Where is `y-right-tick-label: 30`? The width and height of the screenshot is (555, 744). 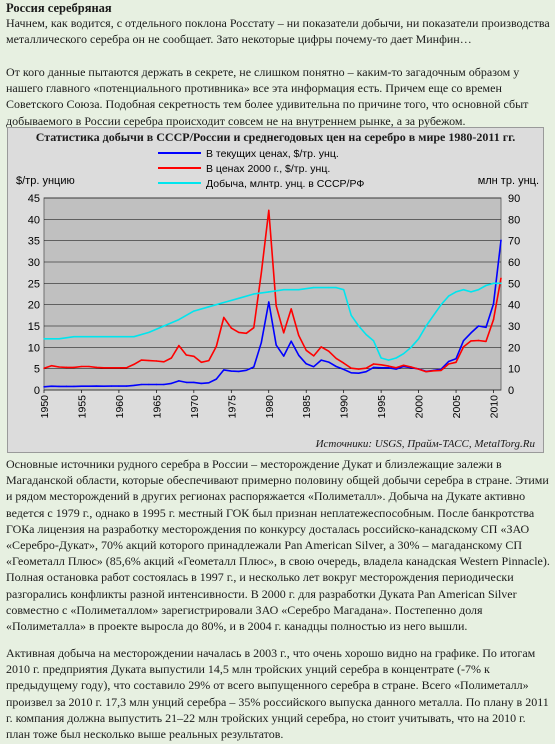
y-right-tick-label: 30 is located at coordinates (514, 327).